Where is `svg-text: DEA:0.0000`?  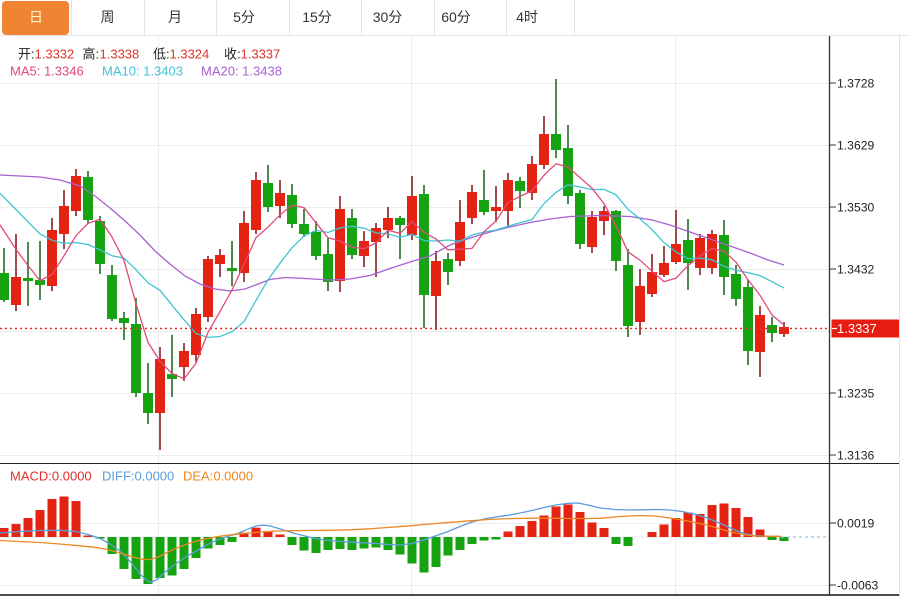
svg-text: DEA:0.0000 is located at coordinates (218, 476).